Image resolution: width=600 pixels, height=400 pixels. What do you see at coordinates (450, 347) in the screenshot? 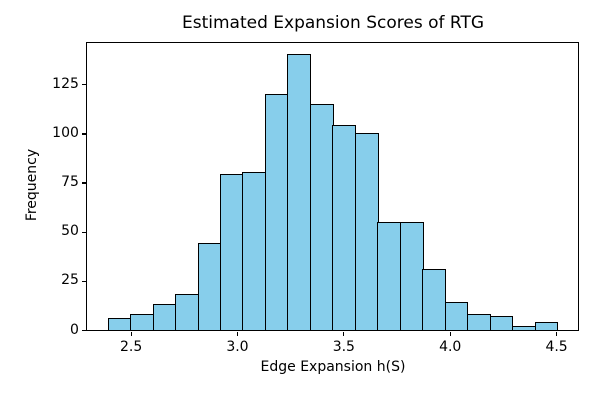
I see `x-tick-label: 4.0` at bounding box center [450, 347].